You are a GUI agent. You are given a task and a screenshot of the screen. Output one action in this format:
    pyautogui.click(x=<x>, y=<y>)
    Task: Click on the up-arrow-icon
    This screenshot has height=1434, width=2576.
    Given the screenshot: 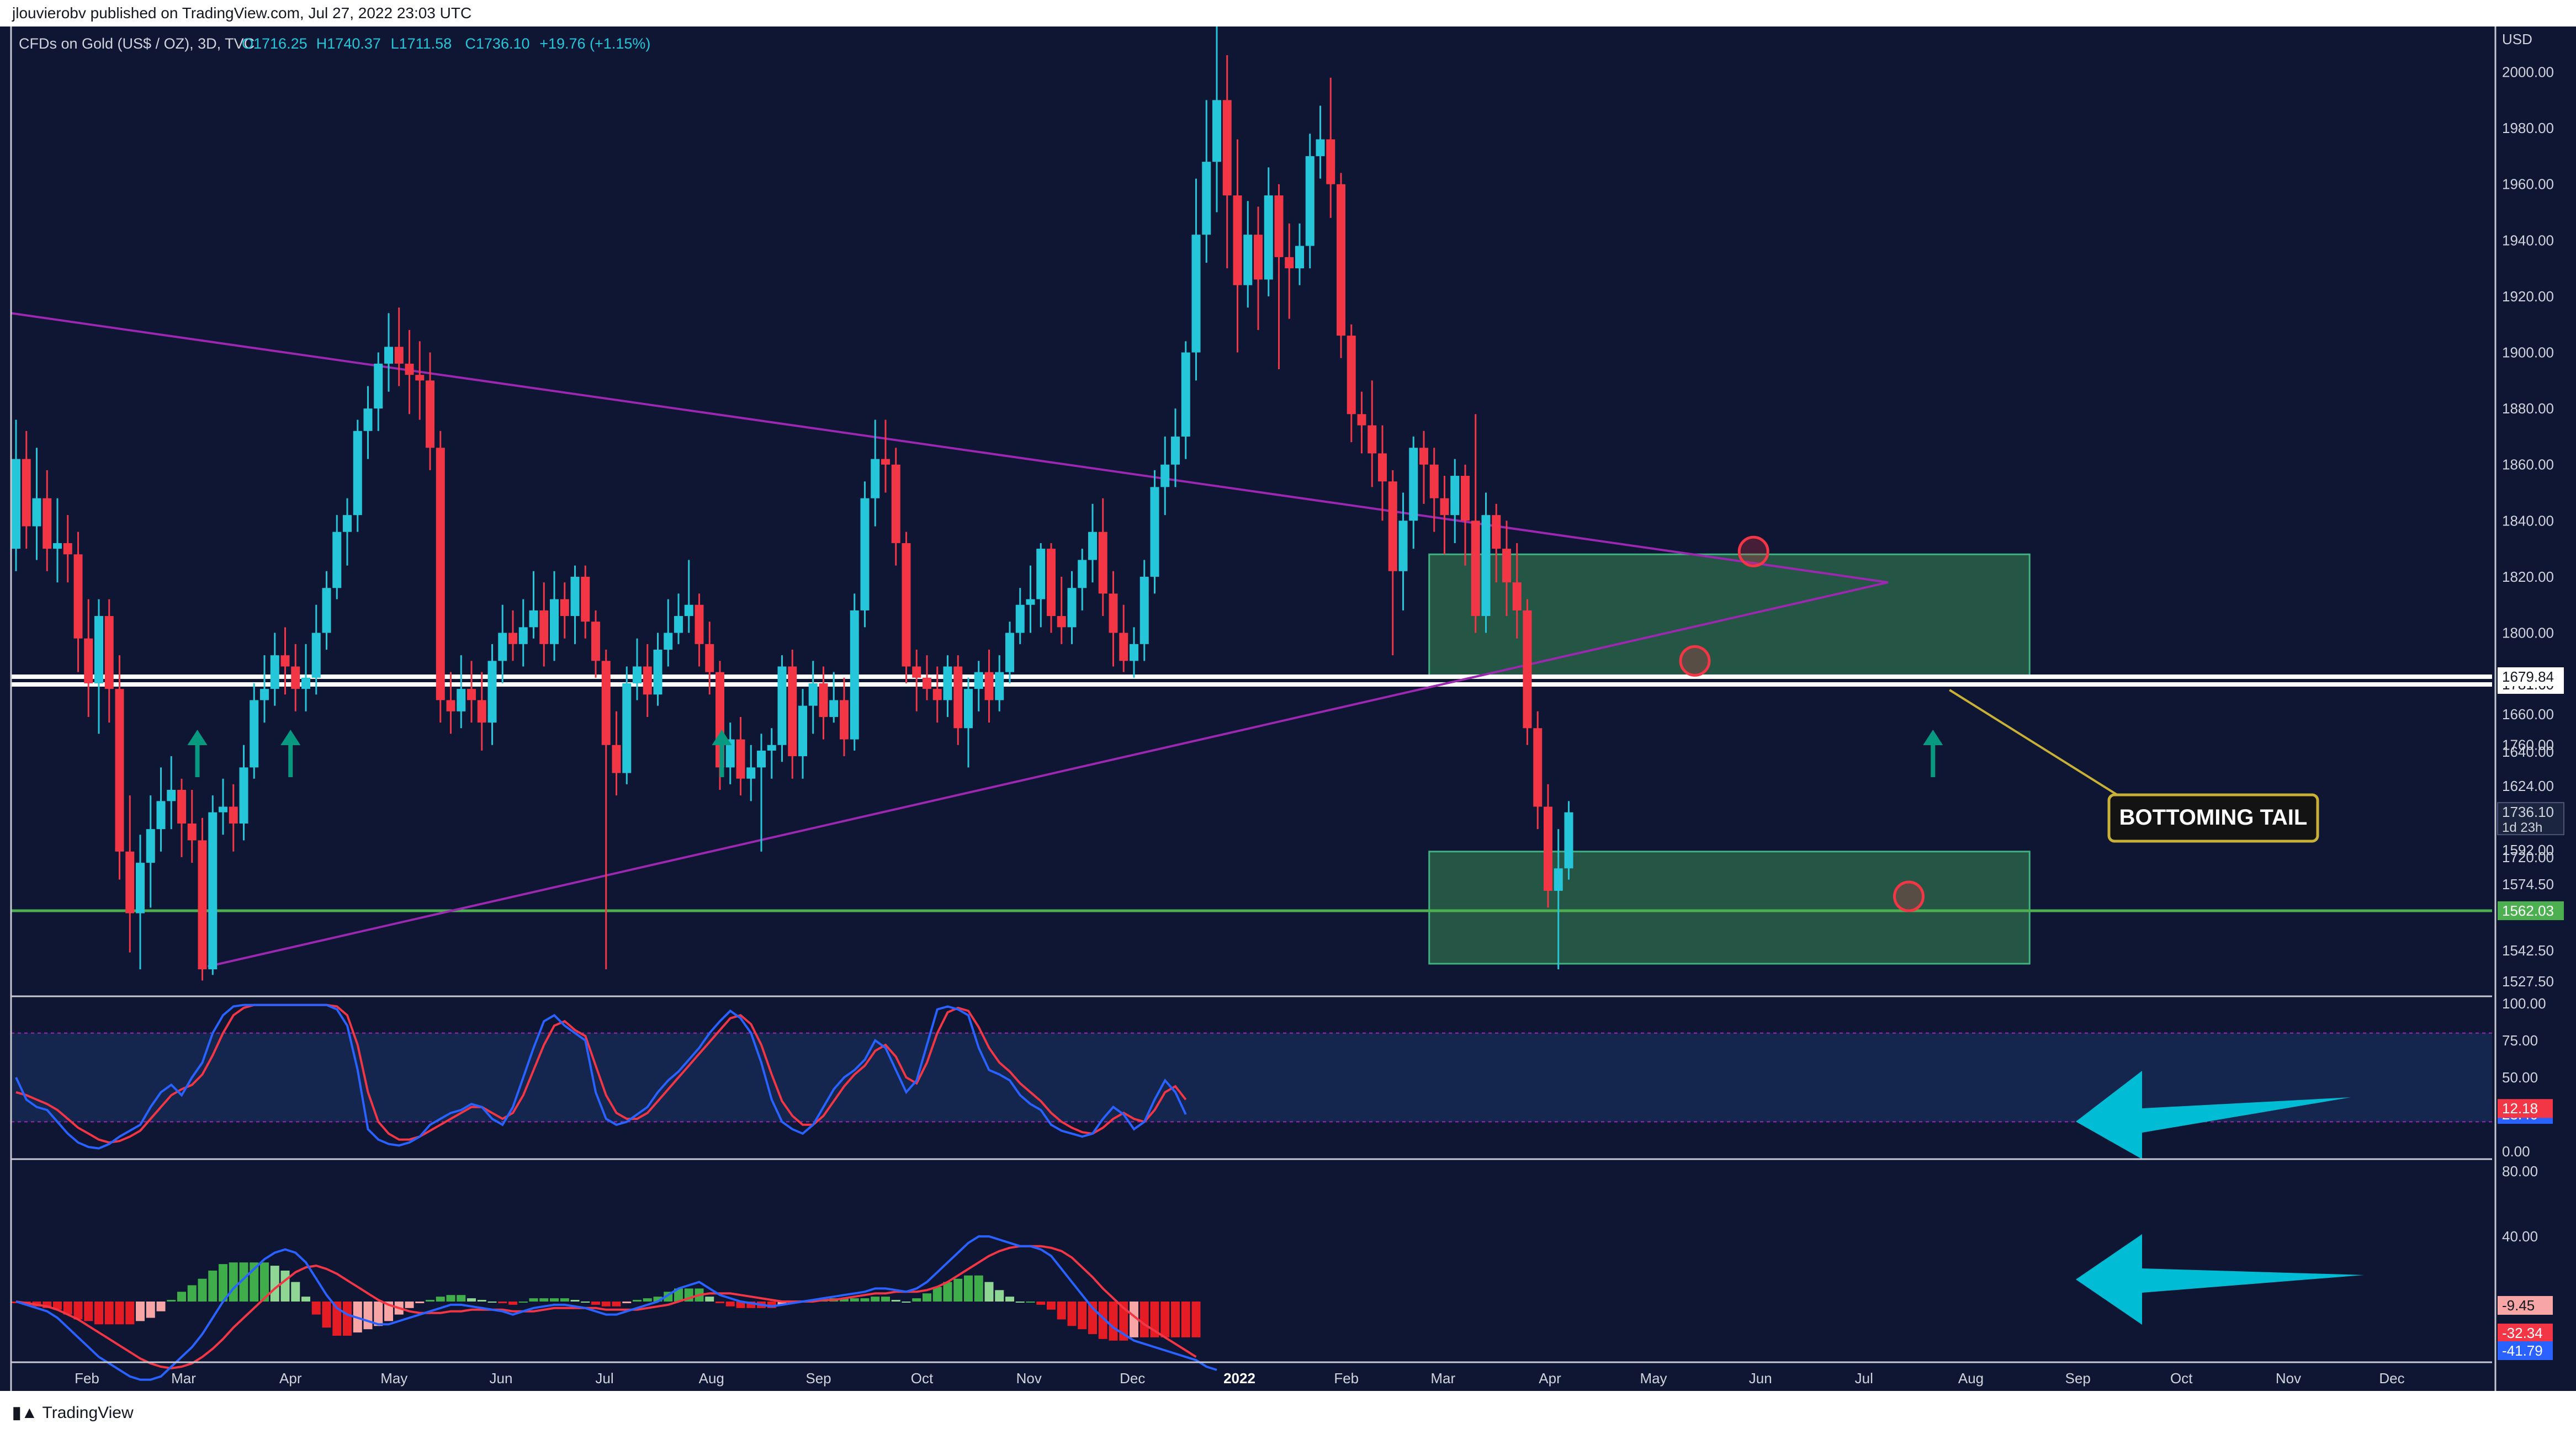 What is the action you would take?
    pyautogui.click(x=722, y=753)
    